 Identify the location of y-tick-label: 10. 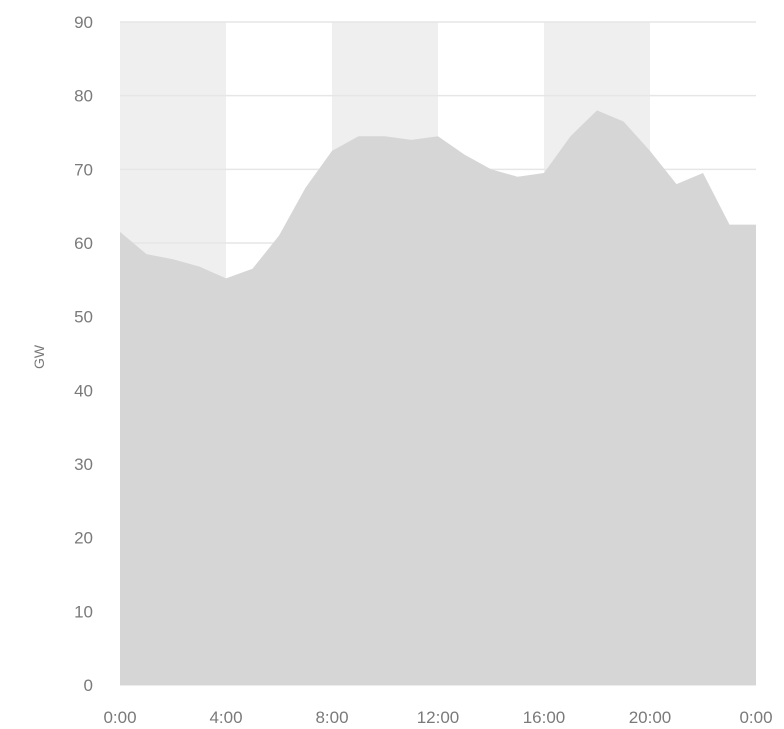
(83, 611).